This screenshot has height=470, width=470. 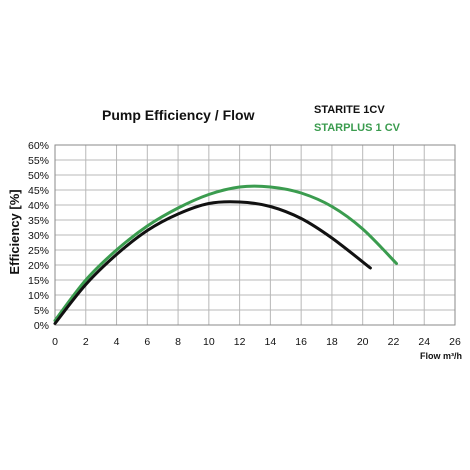 What do you see at coordinates (441, 356) in the screenshot?
I see `x-axis-label: Flow m³/h` at bounding box center [441, 356].